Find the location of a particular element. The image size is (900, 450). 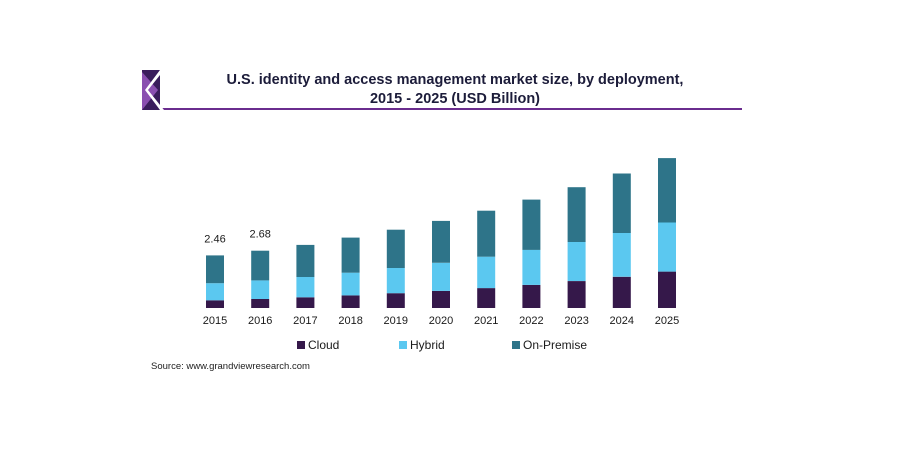

bar-on-premise-2017 is located at coordinates (305, 260).